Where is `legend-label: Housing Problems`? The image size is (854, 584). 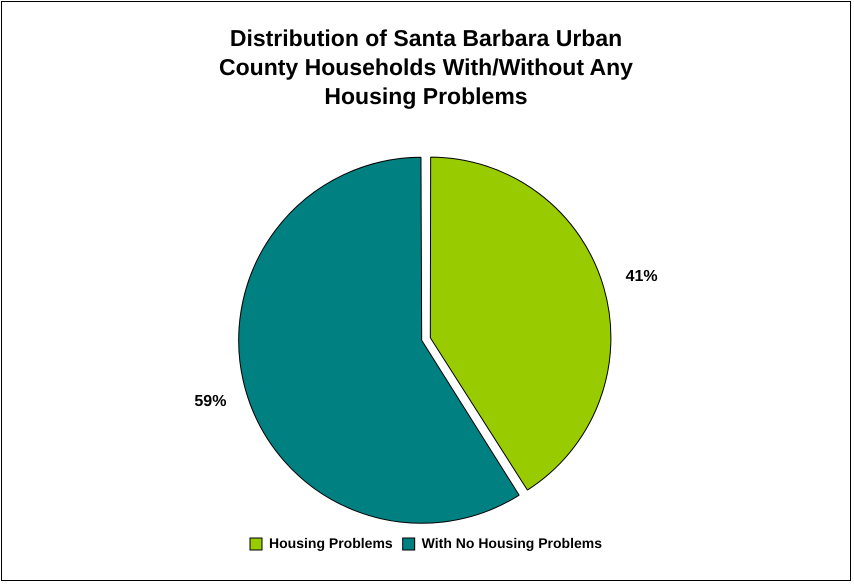 legend-label: Housing Problems is located at coordinates (331, 542).